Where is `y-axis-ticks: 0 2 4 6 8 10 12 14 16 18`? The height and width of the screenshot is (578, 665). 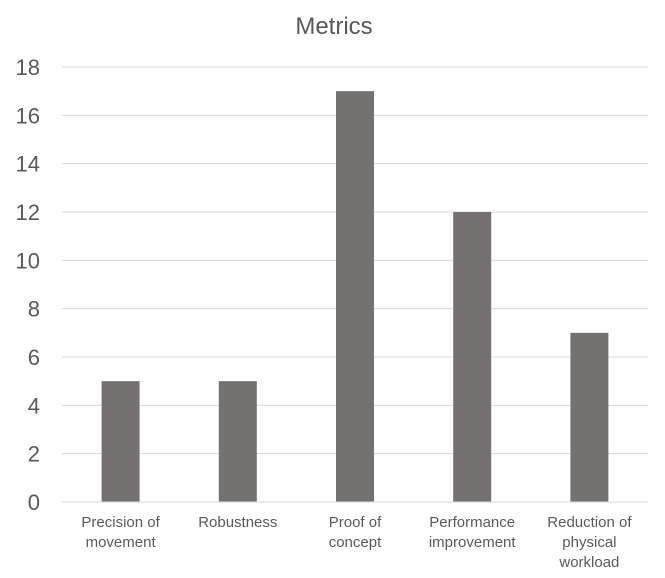
y-axis-ticks: 0 2 4 6 8 10 12 14 16 18 is located at coordinates (28, 285).